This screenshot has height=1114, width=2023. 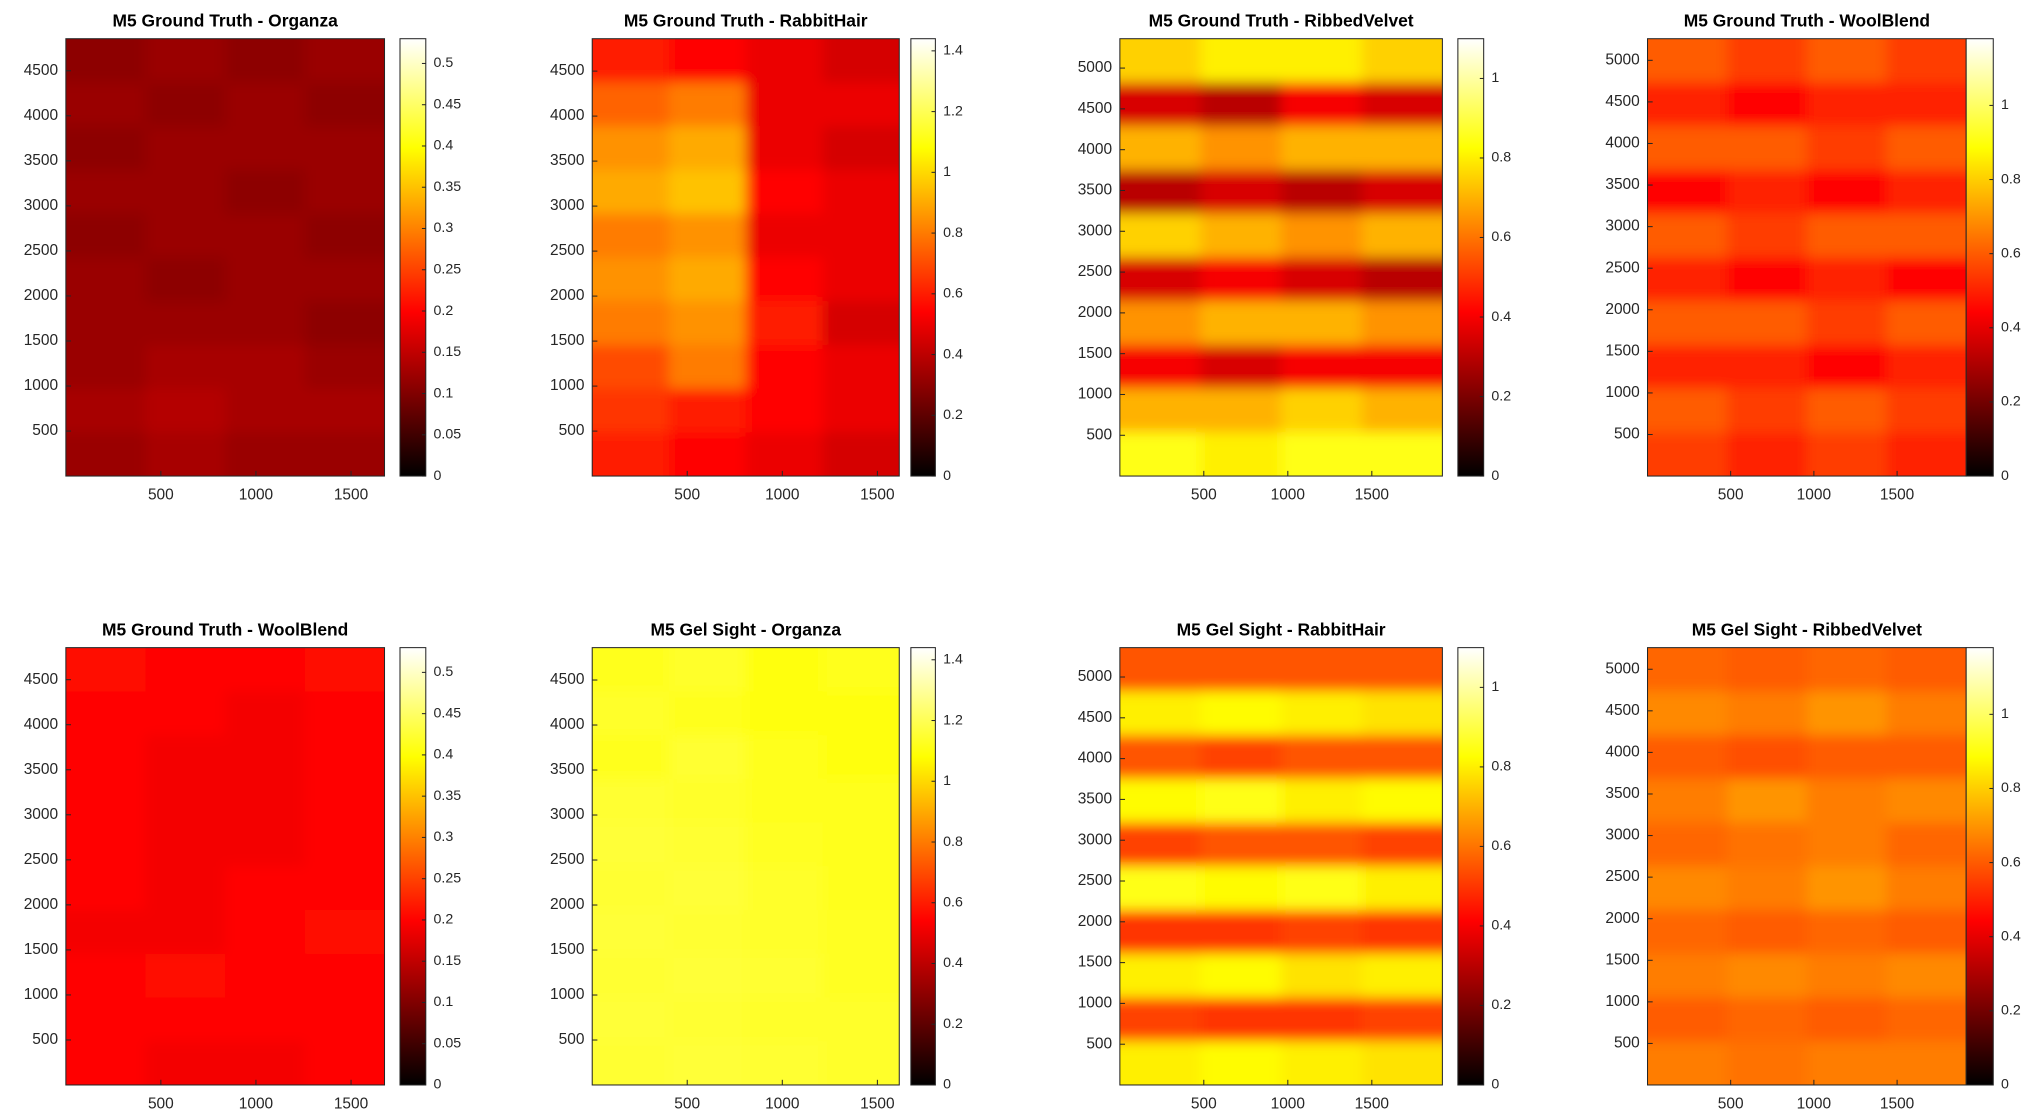 I want to click on y-tick-label: 5000, so click(x=1622, y=59).